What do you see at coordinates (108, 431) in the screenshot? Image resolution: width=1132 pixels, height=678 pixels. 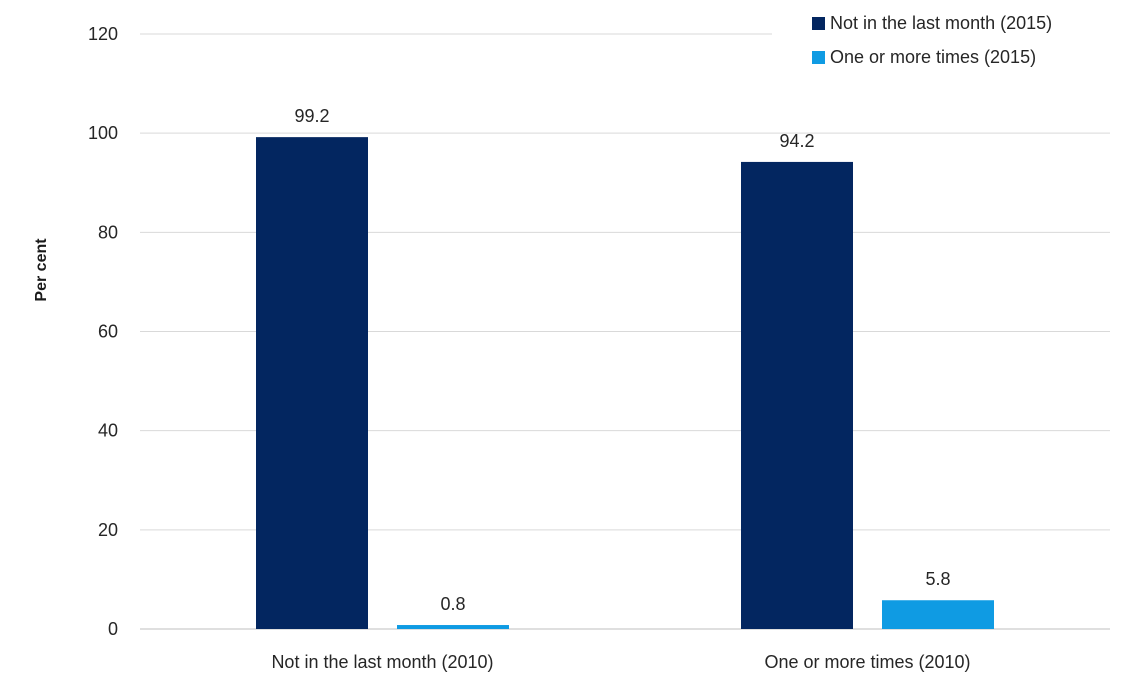 I see `y-tick-label: 40` at bounding box center [108, 431].